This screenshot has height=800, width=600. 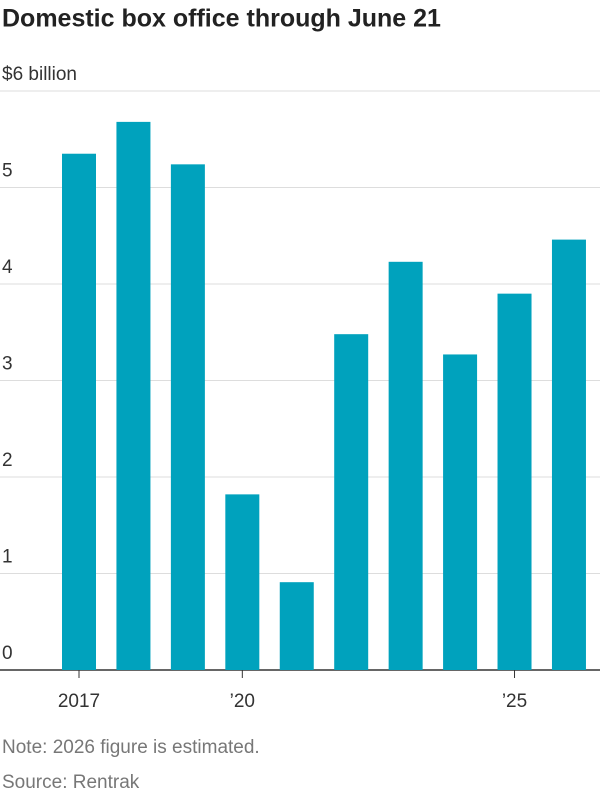 What do you see at coordinates (221, 19) in the screenshot?
I see `chart-title: Domestic box office through June 21` at bounding box center [221, 19].